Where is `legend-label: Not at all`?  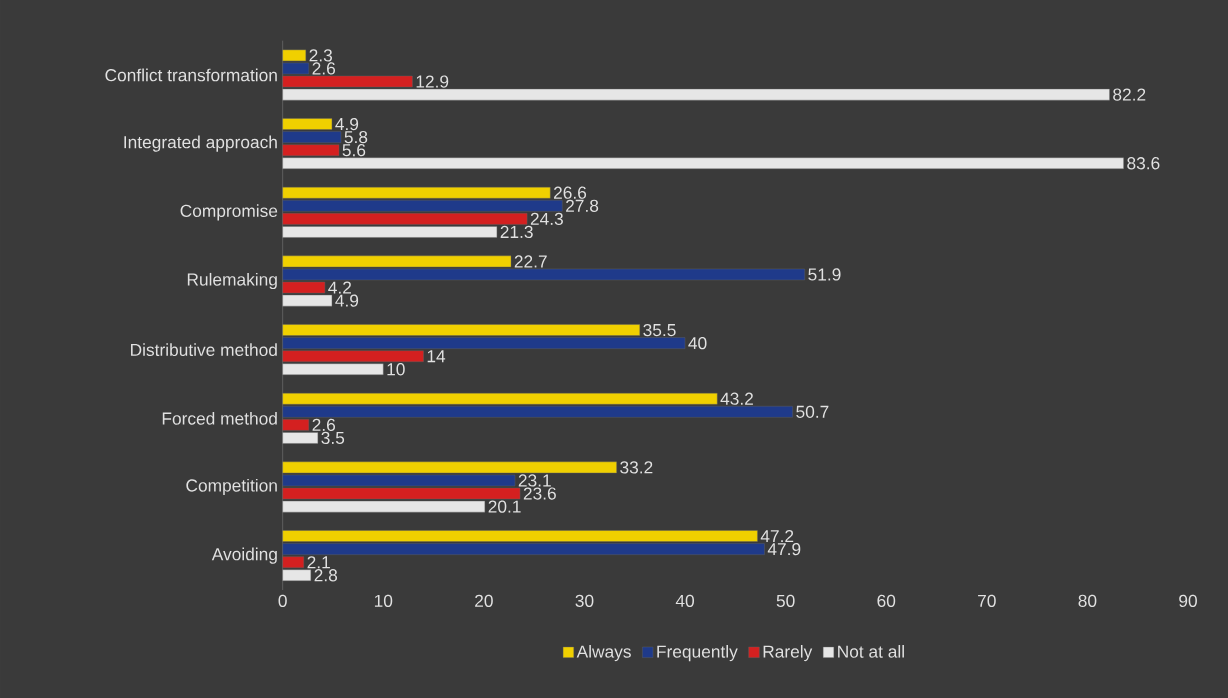 legend-label: Not at all is located at coordinates (871, 651).